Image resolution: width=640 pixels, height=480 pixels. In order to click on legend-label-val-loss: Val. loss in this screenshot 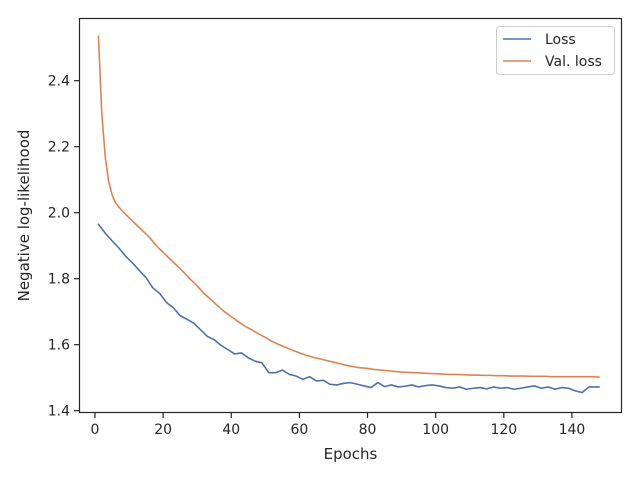, I will do `click(573, 62)`.